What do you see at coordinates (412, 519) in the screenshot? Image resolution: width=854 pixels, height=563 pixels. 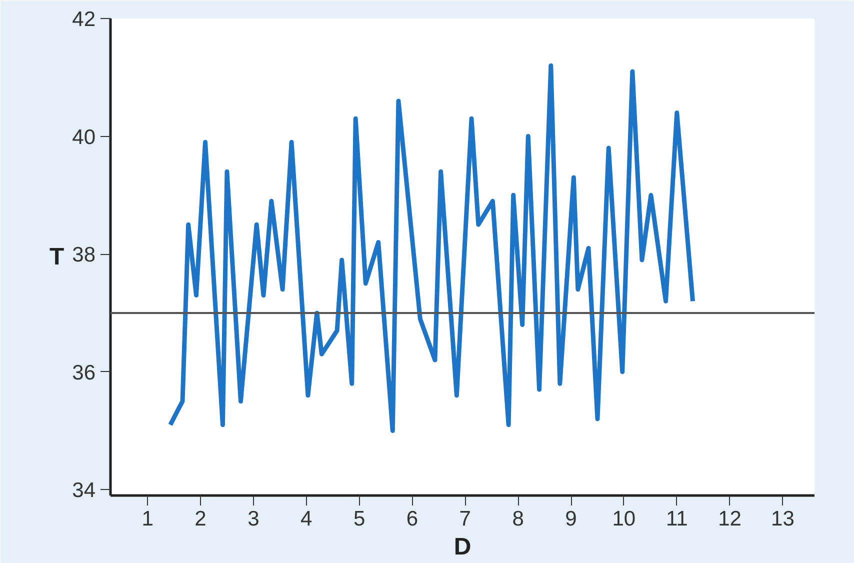 I see `x-tick-label: 6` at bounding box center [412, 519].